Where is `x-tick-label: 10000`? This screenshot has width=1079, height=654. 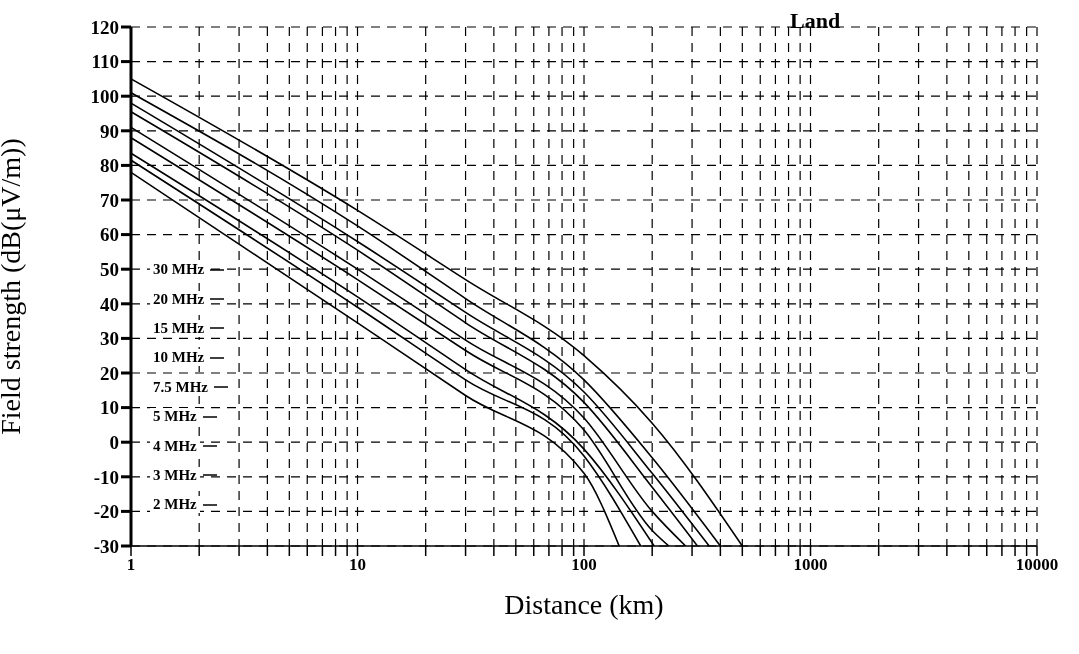 x-tick-label: 10000 is located at coordinates (1037, 565).